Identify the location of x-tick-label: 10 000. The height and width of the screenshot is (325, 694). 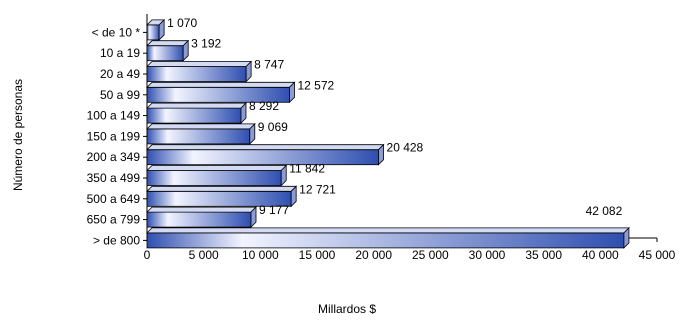
(260, 255).